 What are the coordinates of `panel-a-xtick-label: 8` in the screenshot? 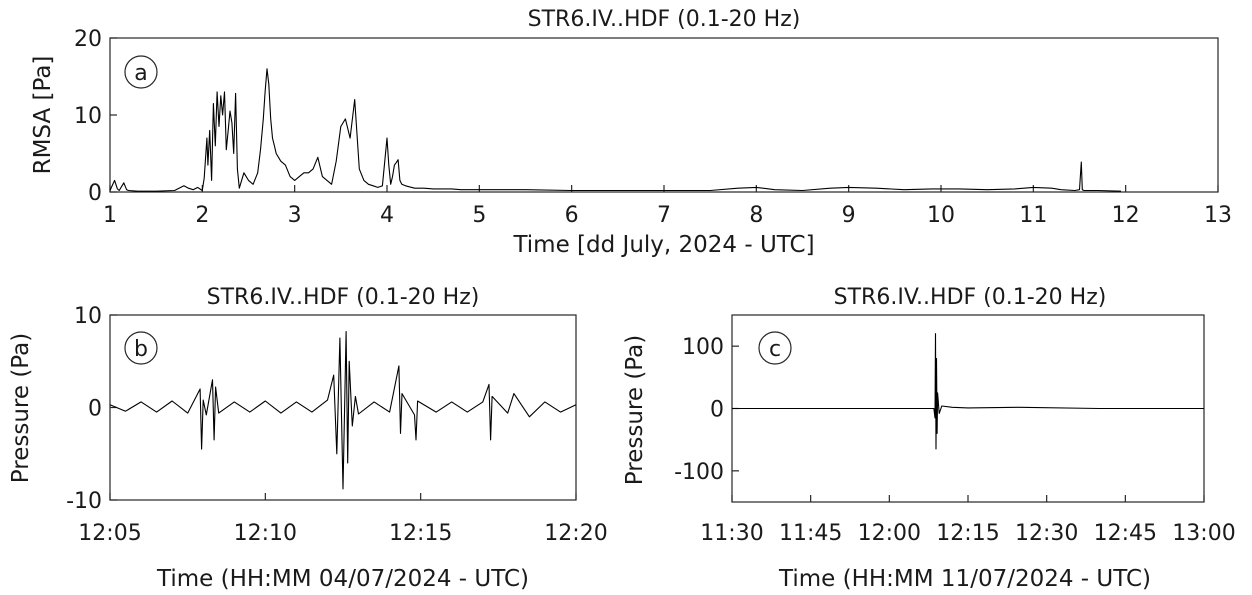 It's located at (756, 215).